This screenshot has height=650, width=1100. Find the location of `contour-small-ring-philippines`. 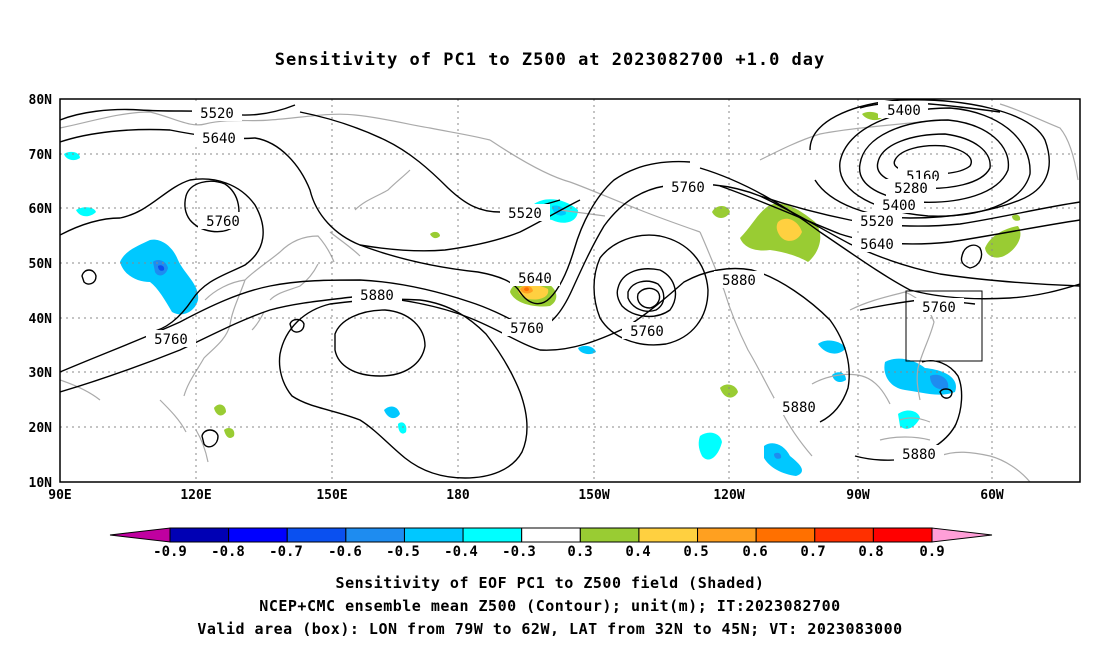

contour-small-ring-philippines is located at coordinates (210, 438).